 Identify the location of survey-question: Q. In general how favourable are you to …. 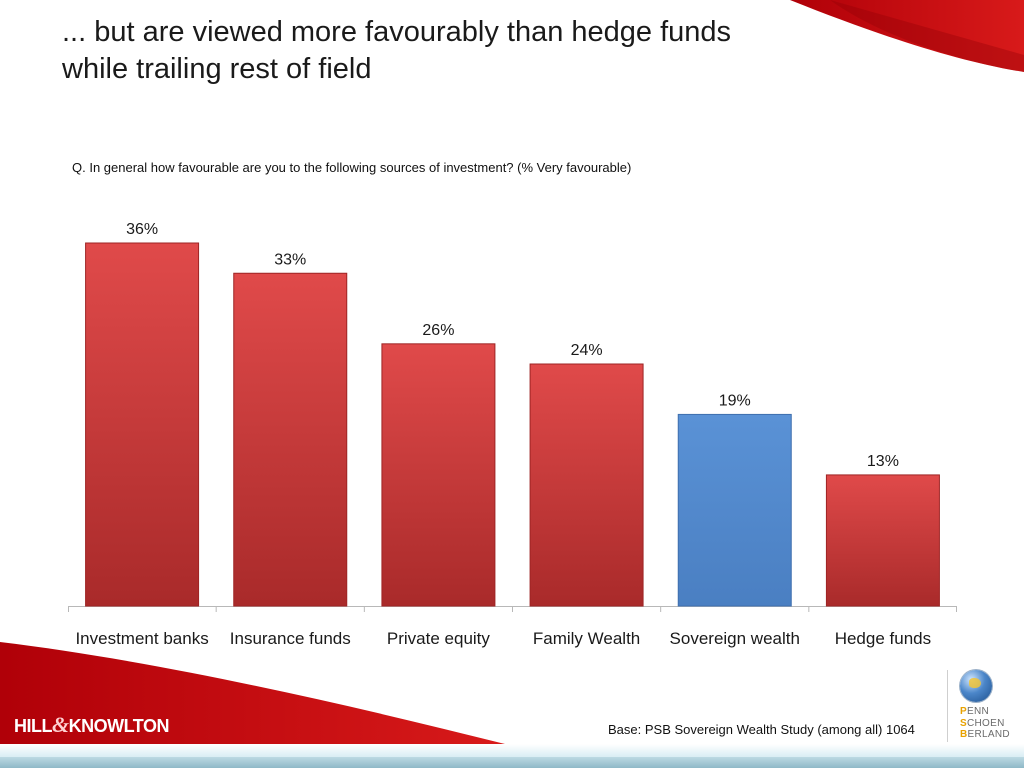
(352, 167).